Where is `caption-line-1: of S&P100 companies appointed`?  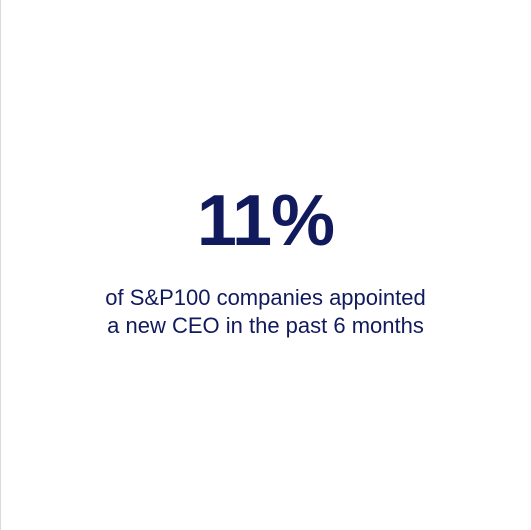
caption-line-1: of S&P100 companies appointed is located at coordinates (265, 297).